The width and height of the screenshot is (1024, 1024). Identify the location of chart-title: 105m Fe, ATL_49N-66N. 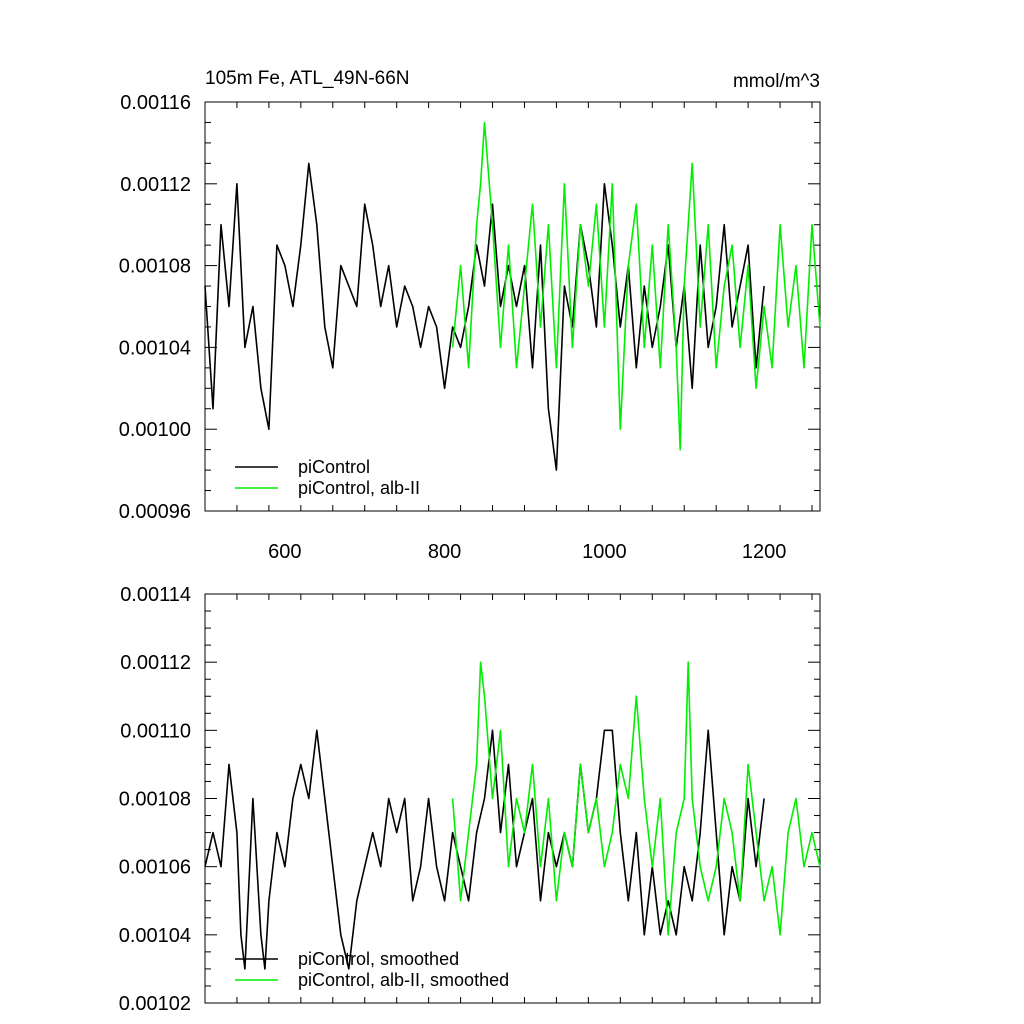
(307, 78).